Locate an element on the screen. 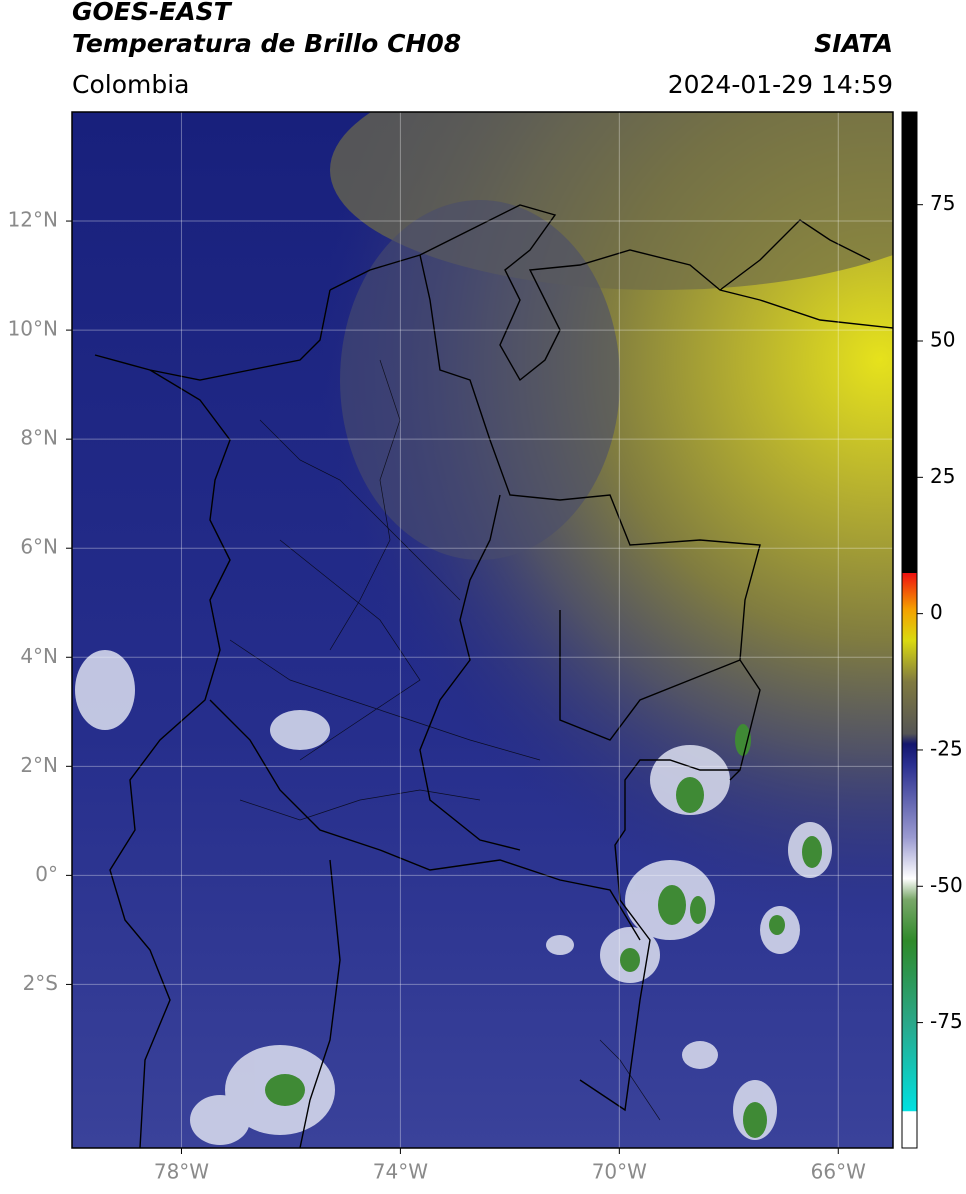  title-top: GOES-EAST is located at coordinates (152, 13).